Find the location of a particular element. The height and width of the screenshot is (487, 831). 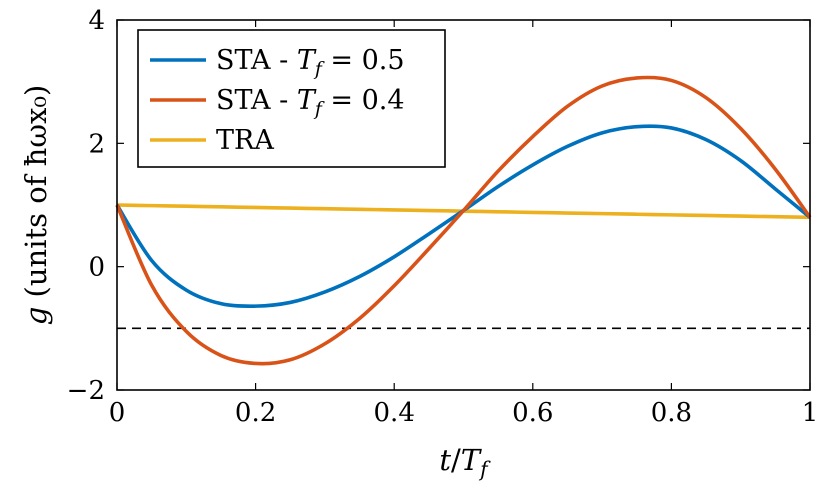

x-tick-label: 1 is located at coordinates (810, 413).